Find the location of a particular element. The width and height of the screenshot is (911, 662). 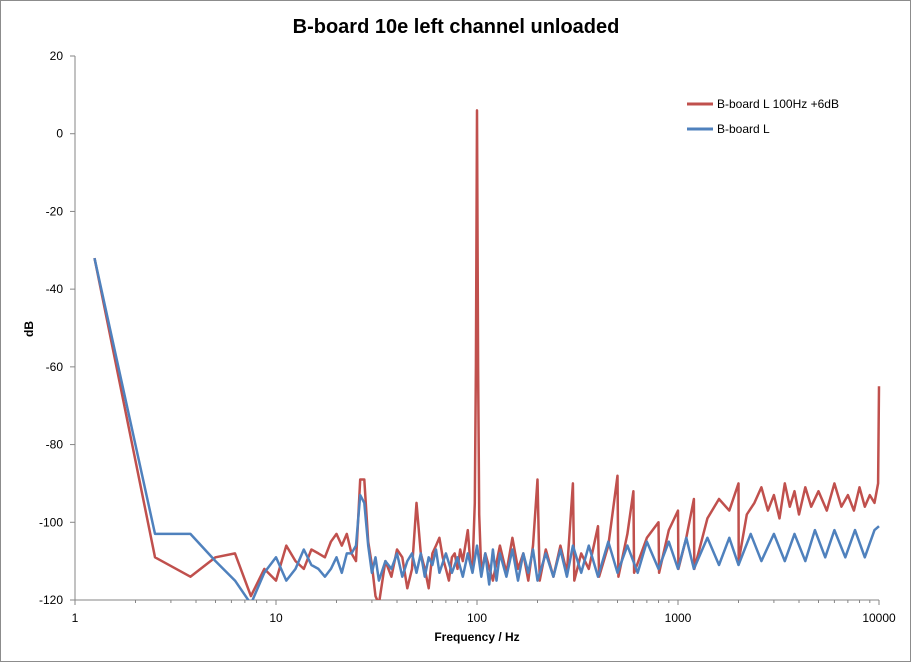

y-tick-label: -120 is located at coordinates (51, 600).